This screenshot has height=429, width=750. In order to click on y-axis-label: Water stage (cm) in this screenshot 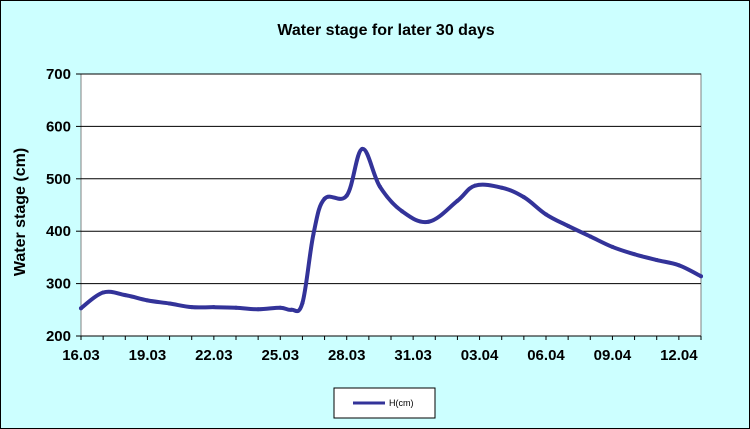, I will do `click(20, 212)`.